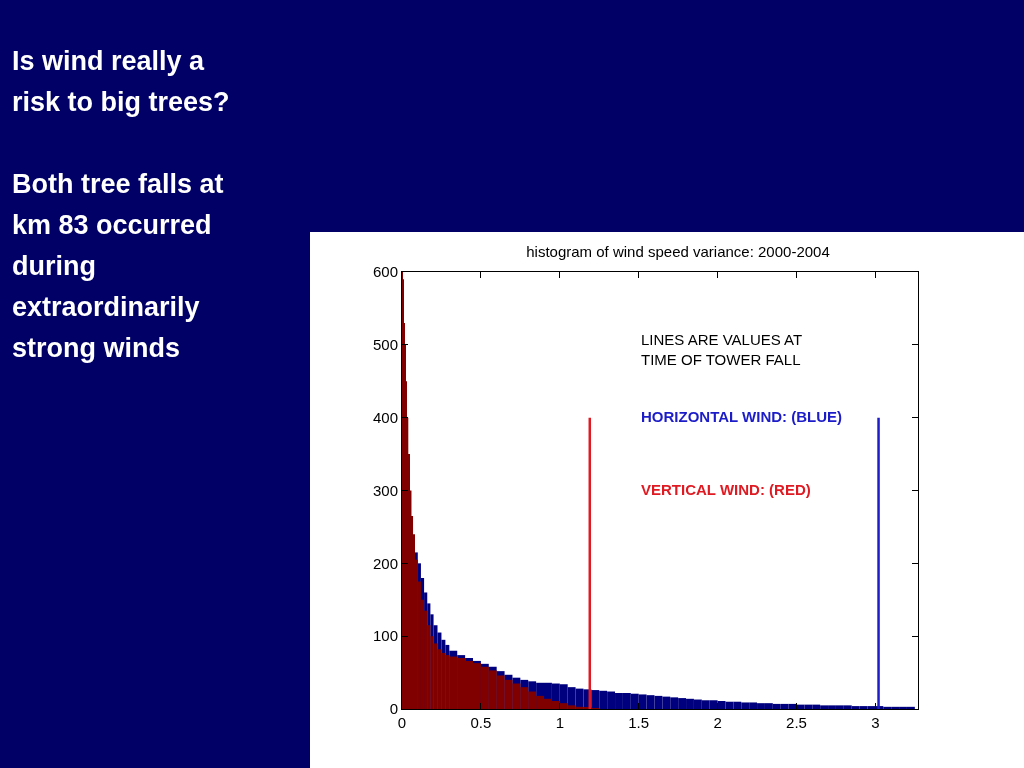 This screenshot has height=768, width=1024. Describe the element at coordinates (726, 489) in the screenshot. I see `text: VERTICAL WIND: (RED)` at that location.